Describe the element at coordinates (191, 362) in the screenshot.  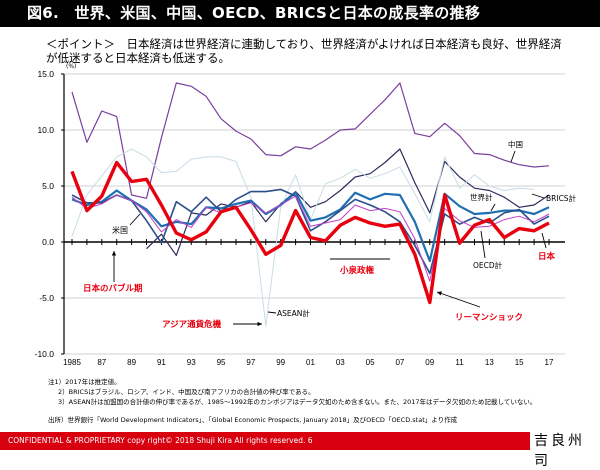
I see `x-tick-label: 93` at that location.